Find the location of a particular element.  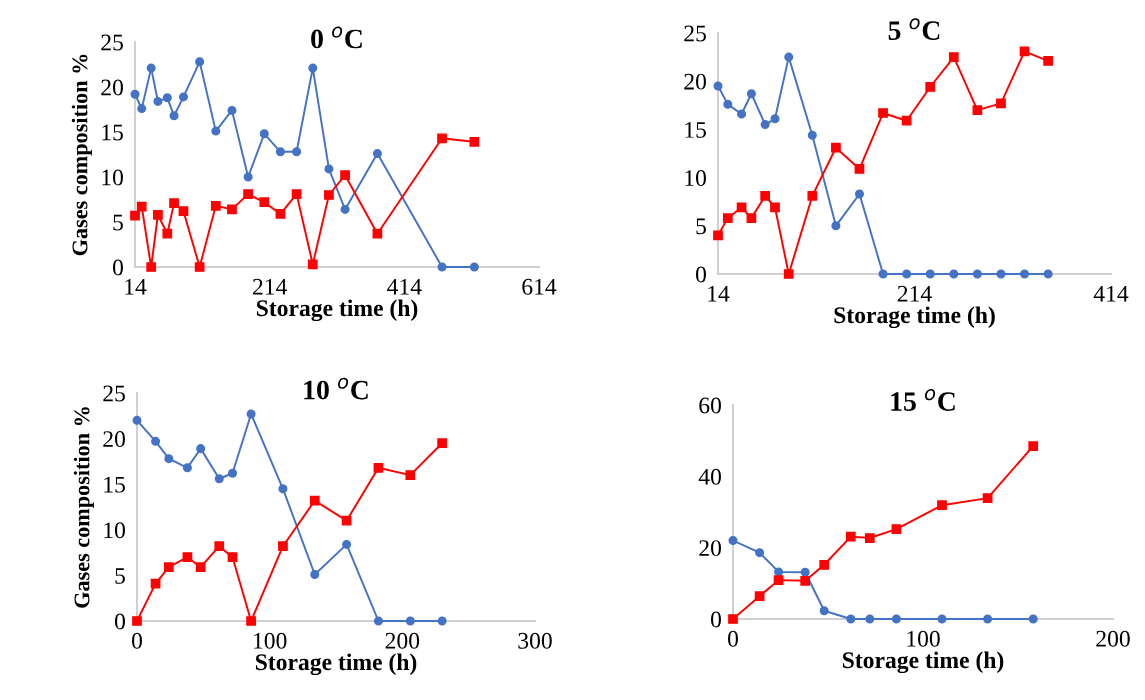

chart-title: 0 $^{o}$C is located at coordinates (336, 37).